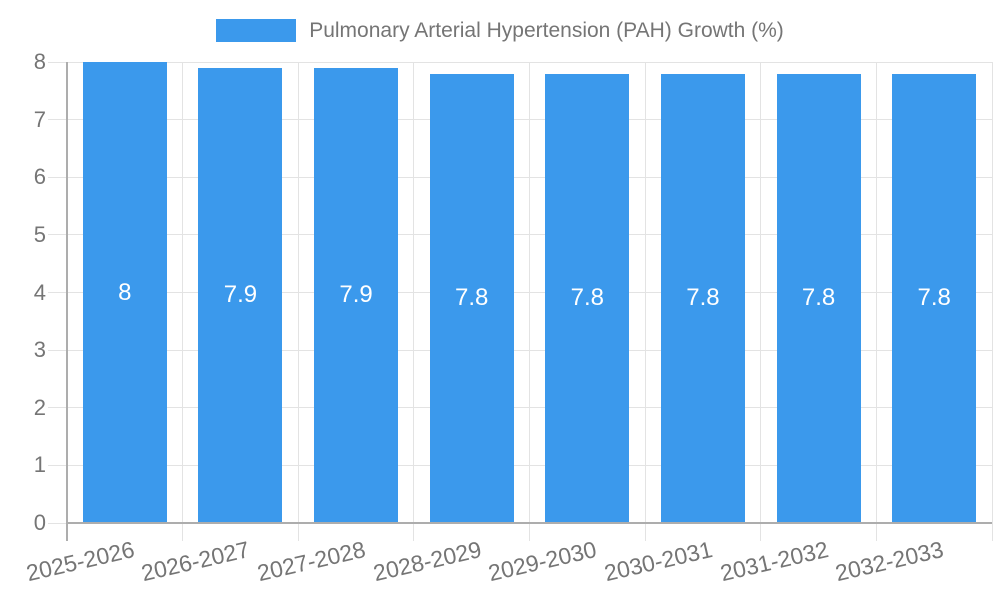  I want to click on y-axis-tick-label: 8, so click(39, 61).